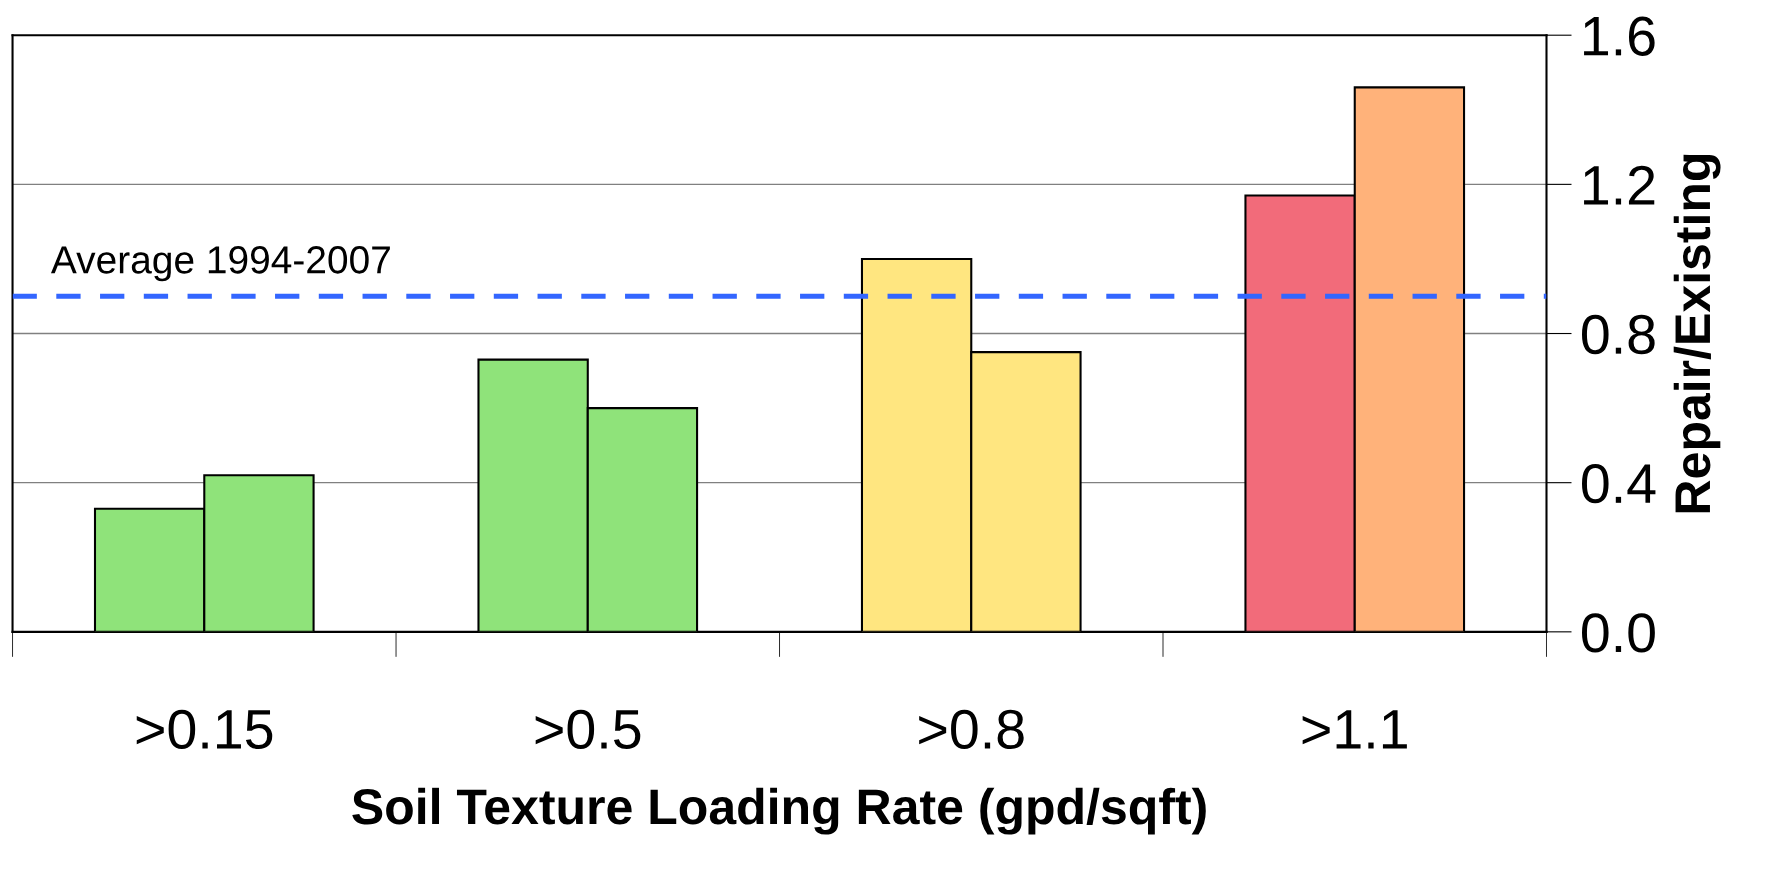  Describe the element at coordinates (1619, 185) in the screenshot. I see `y-tick-label: 1.2` at that location.